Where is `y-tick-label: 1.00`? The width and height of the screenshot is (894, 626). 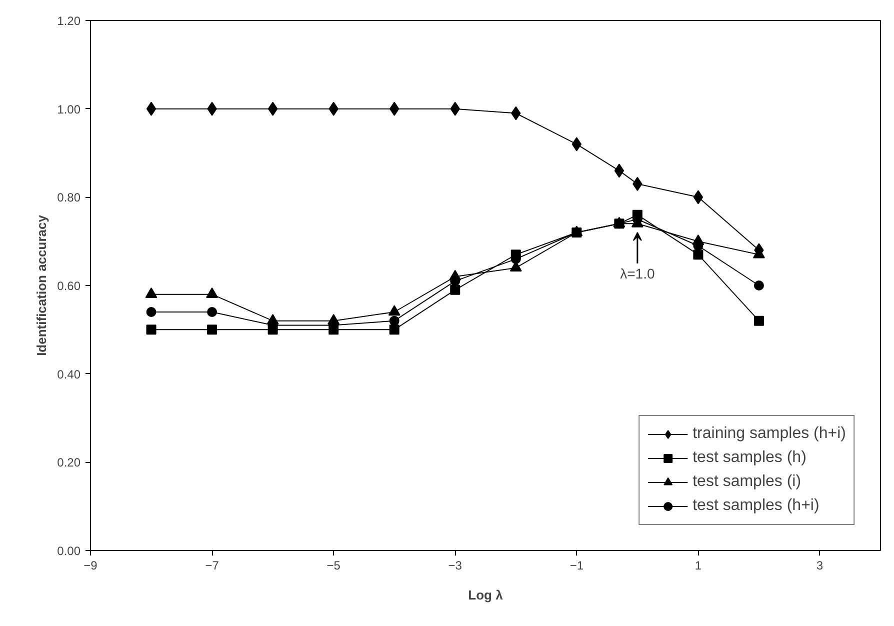 y-tick-label: 1.00 is located at coordinates (69, 109).